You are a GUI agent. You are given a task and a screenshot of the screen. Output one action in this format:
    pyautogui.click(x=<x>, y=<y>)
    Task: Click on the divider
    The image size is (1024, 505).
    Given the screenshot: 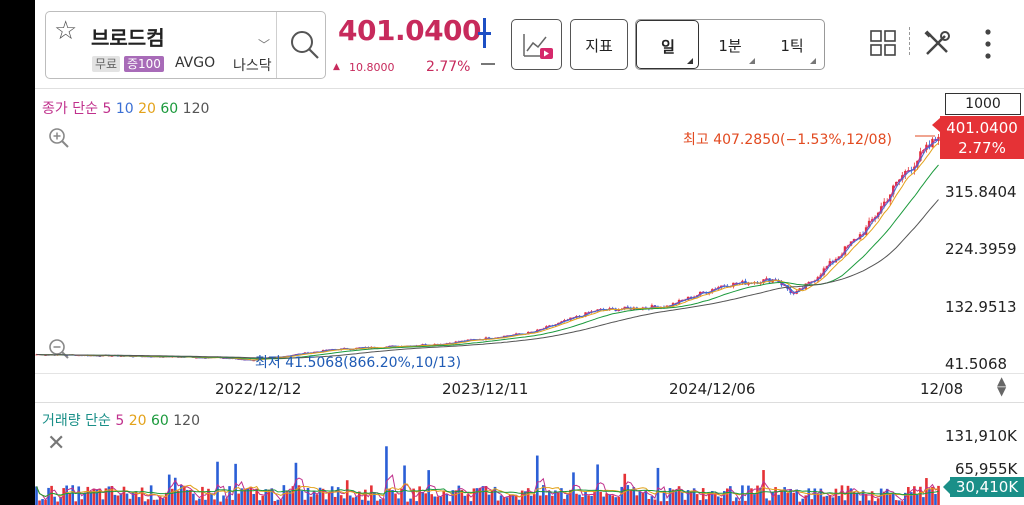 What is the action you would take?
    pyautogui.click(x=276, y=45)
    